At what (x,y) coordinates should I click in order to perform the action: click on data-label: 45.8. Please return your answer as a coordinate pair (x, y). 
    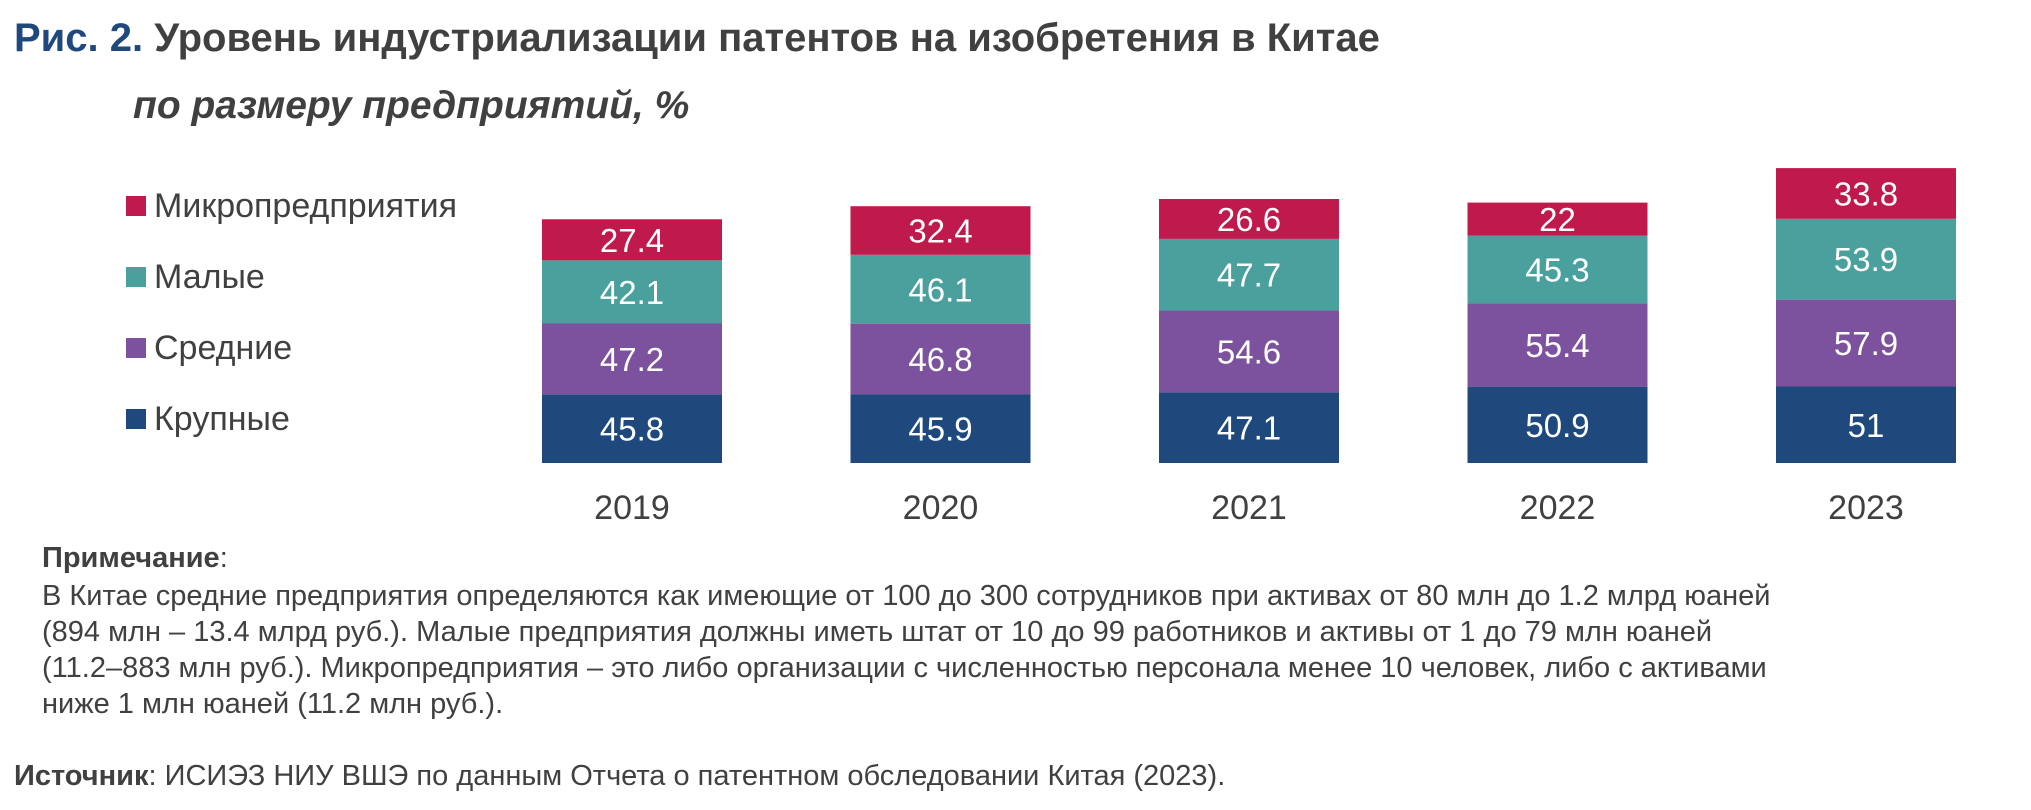
    Looking at the image, I should click on (632, 429).